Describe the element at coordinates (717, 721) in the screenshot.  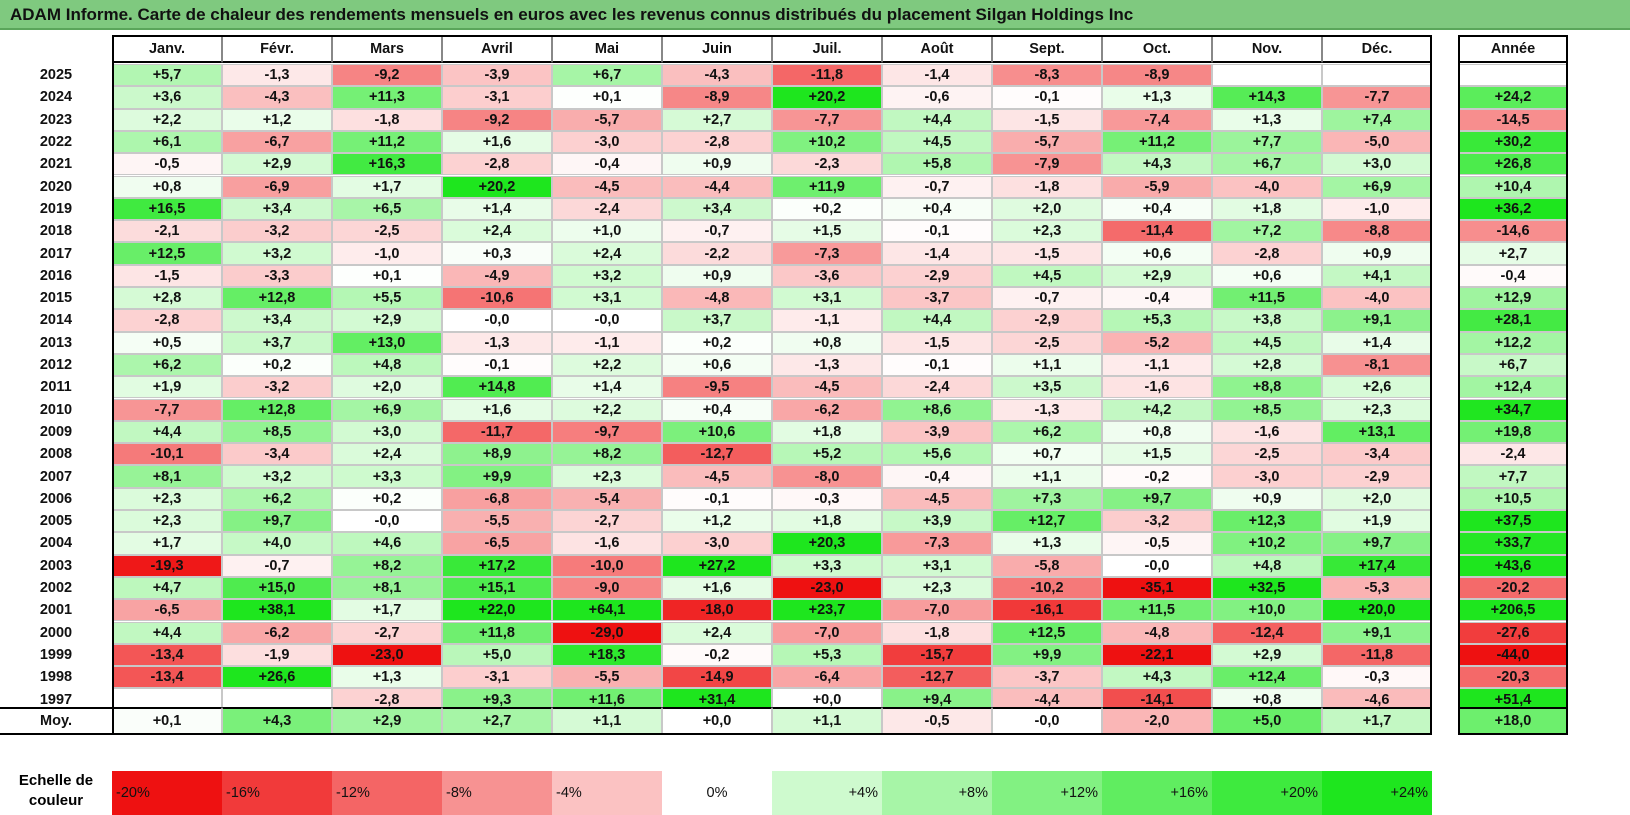
I see `average-cell: +0,0` at that location.